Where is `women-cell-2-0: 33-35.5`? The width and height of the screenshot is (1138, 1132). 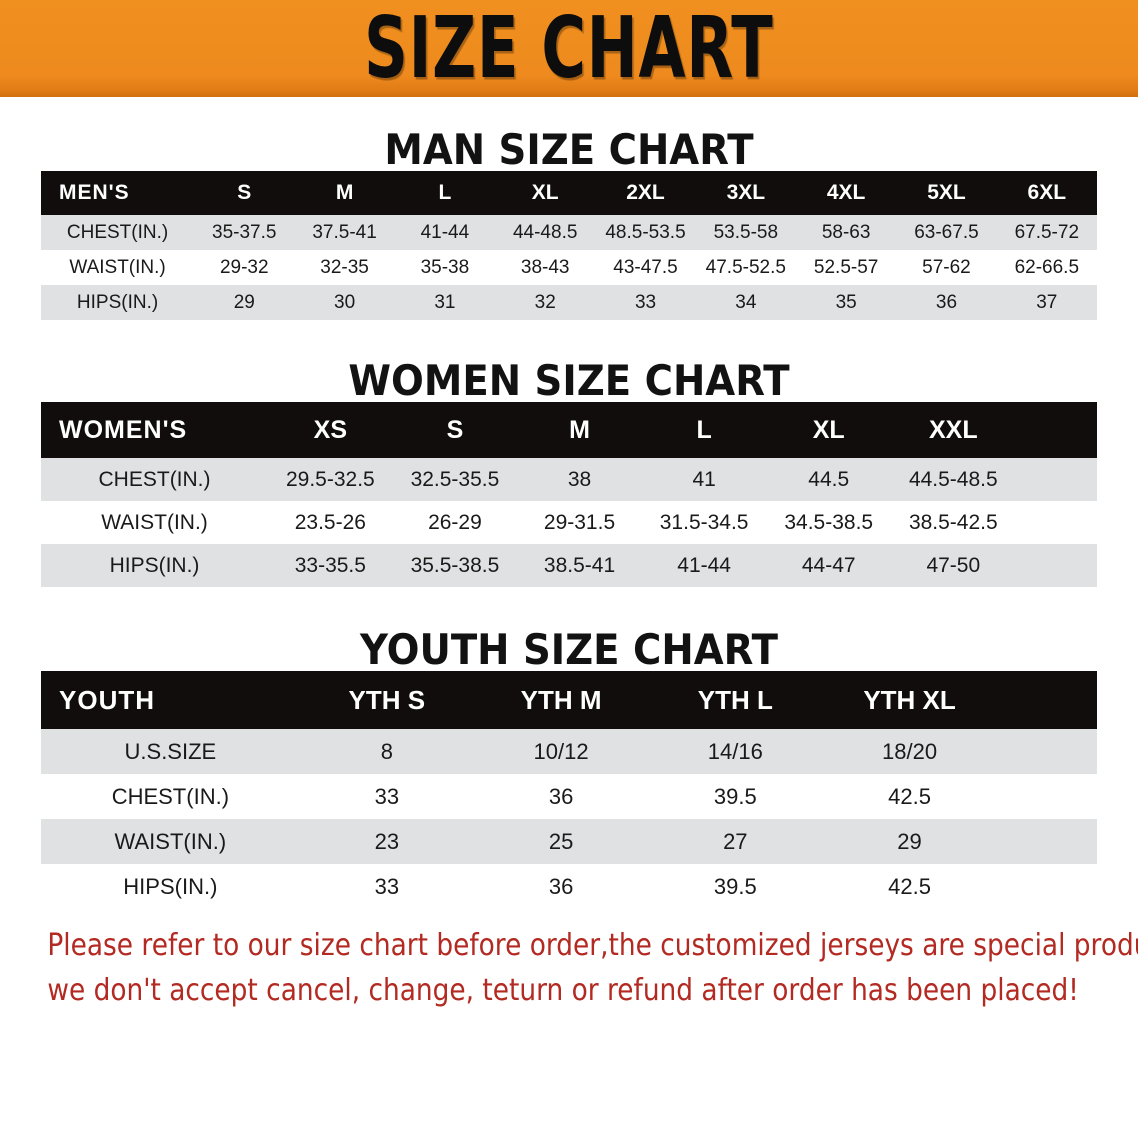 women-cell-2-0: 33-35.5 is located at coordinates (330, 565).